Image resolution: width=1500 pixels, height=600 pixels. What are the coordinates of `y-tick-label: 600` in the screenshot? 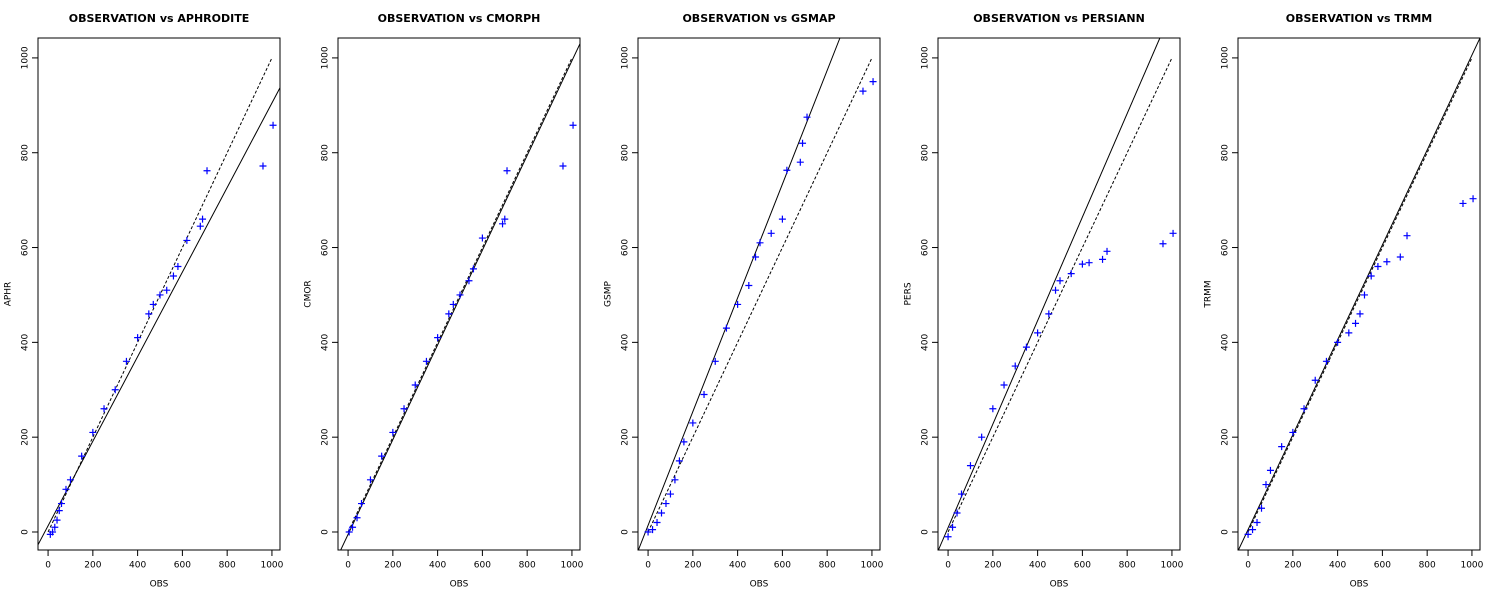 It's located at (926, 247).